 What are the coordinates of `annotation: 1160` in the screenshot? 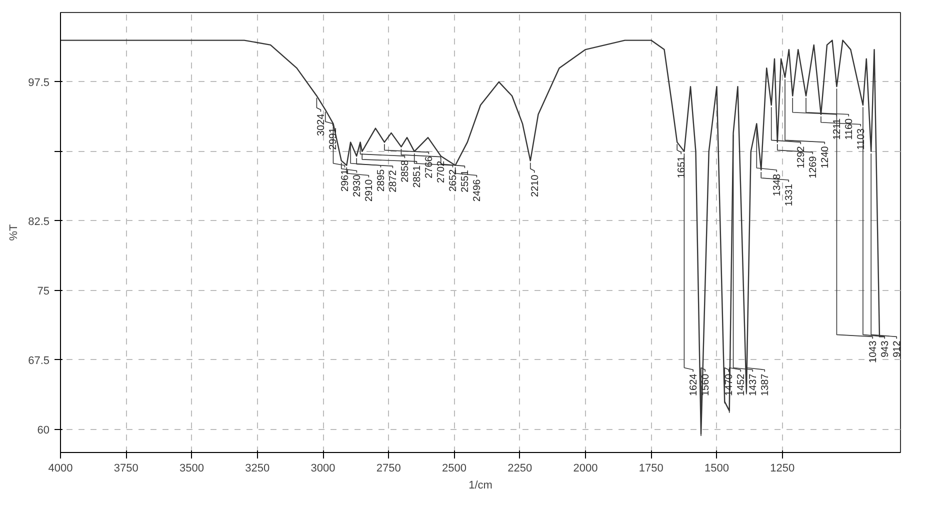 It's located at (850, 129).